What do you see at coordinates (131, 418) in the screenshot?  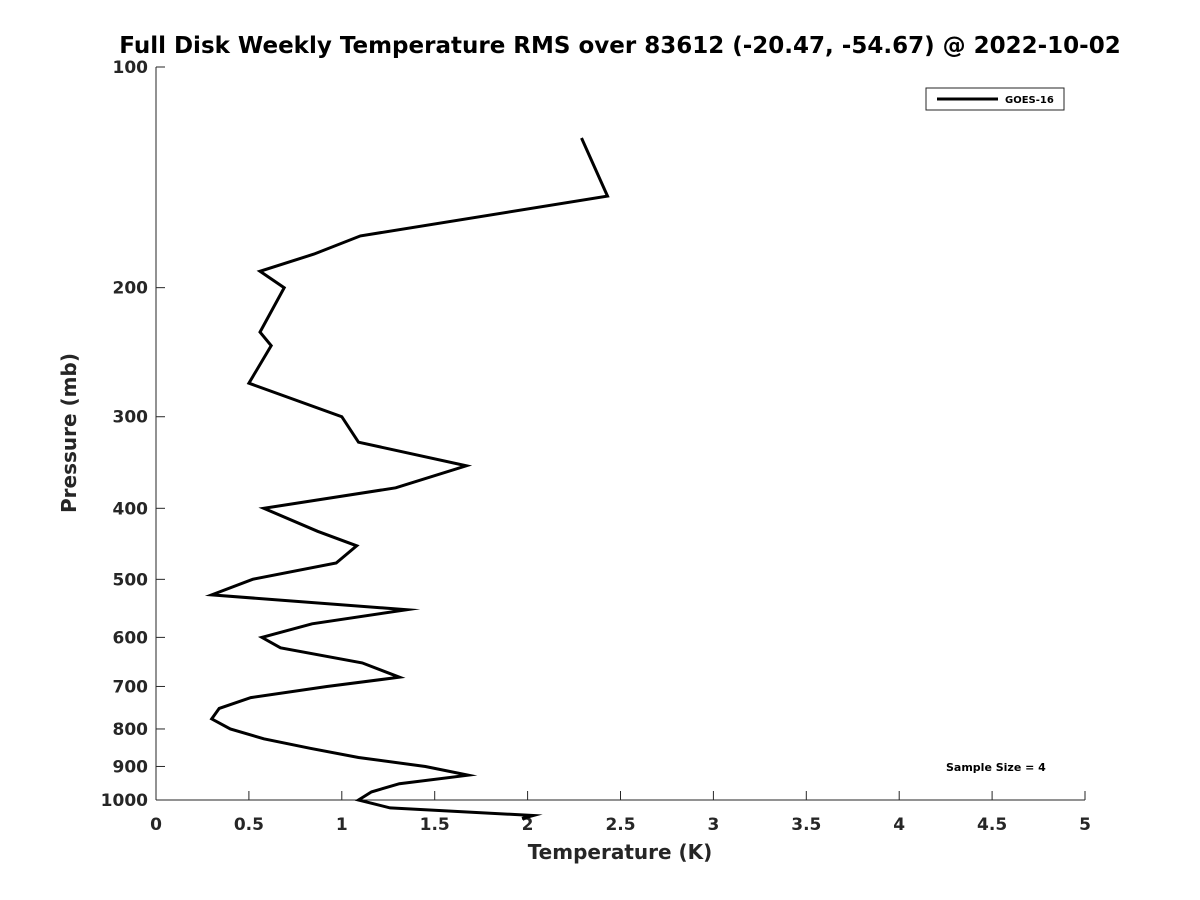 I see `y-tick-label: 300` at bounding box center [131, 418].